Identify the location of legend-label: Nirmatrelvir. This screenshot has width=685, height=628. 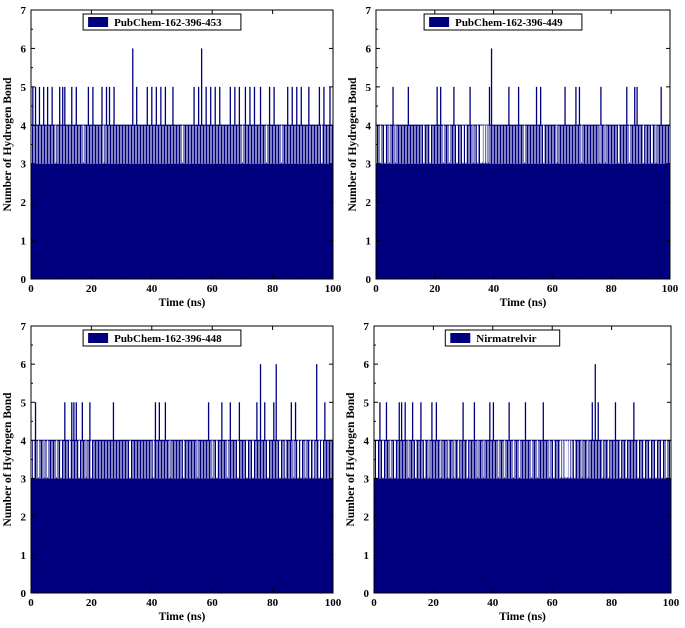
(506, 339).